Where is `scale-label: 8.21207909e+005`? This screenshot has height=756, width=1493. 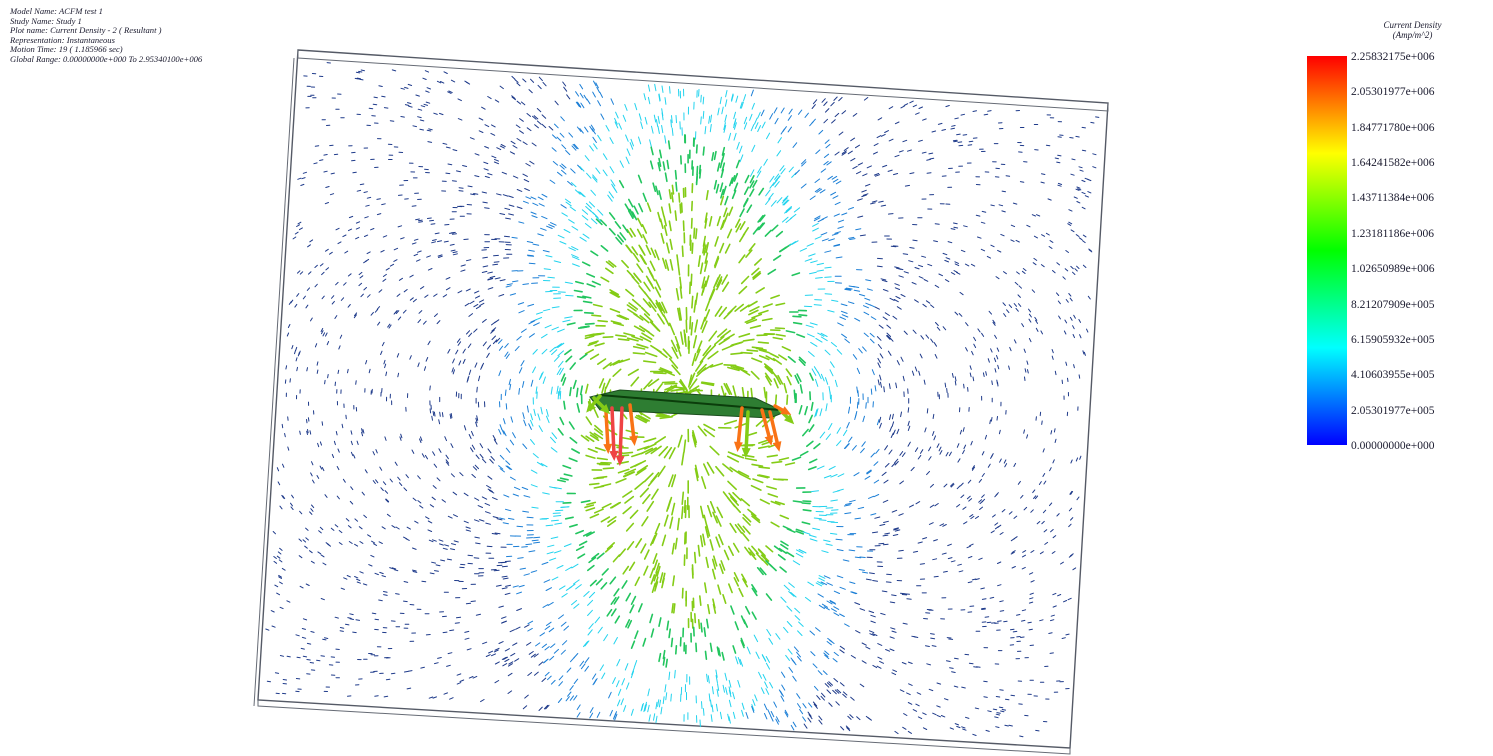 scale-label: 8.21207909e+005 is located at coordinates (1393, 304).